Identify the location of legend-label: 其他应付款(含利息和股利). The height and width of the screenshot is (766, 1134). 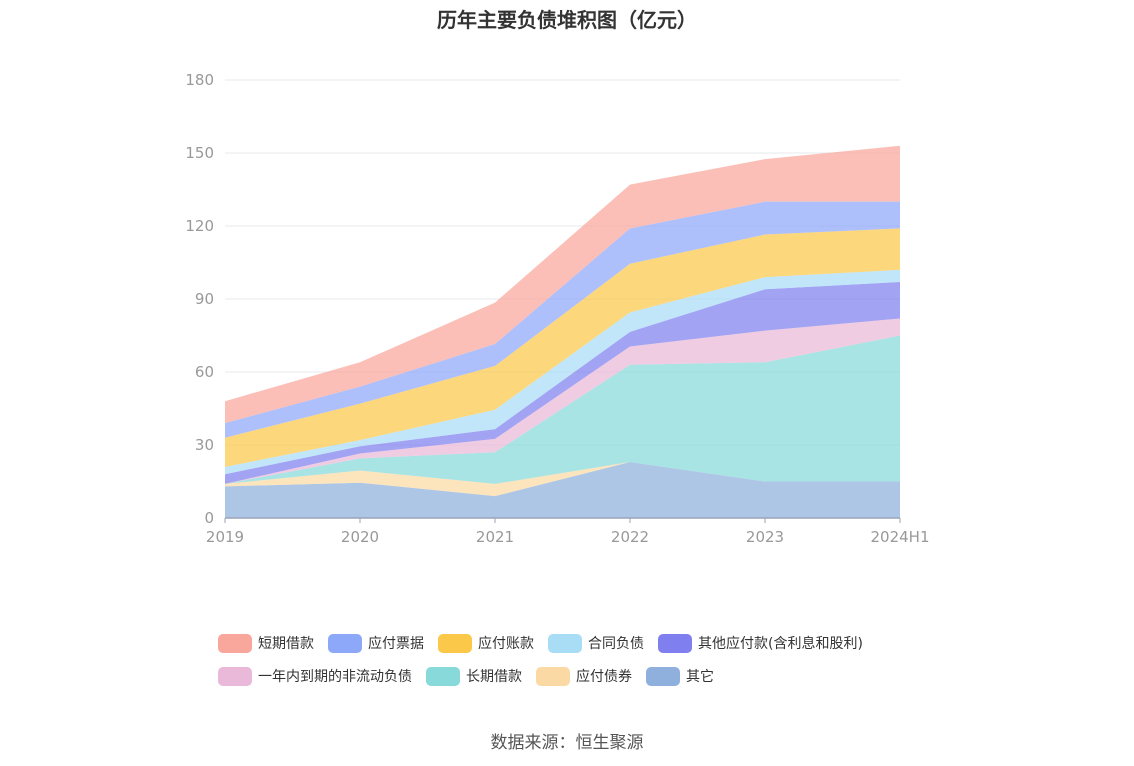
(780, 644).